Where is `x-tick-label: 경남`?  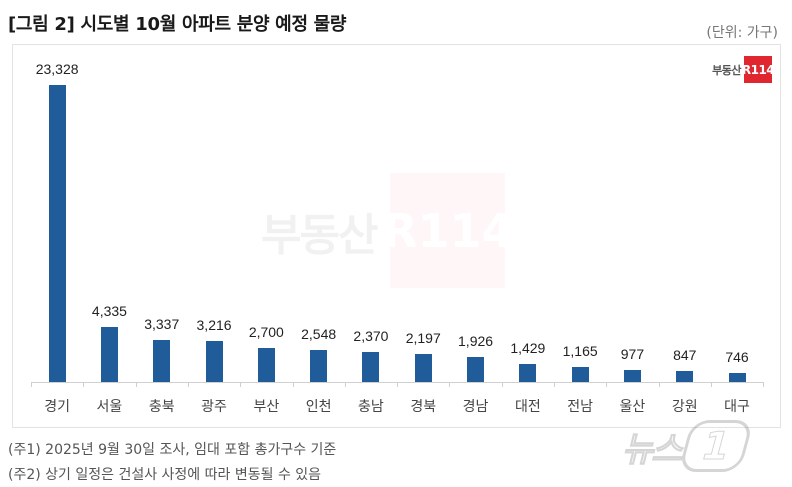
x-tick-label: 경남 is located at coordinates (475, 407).